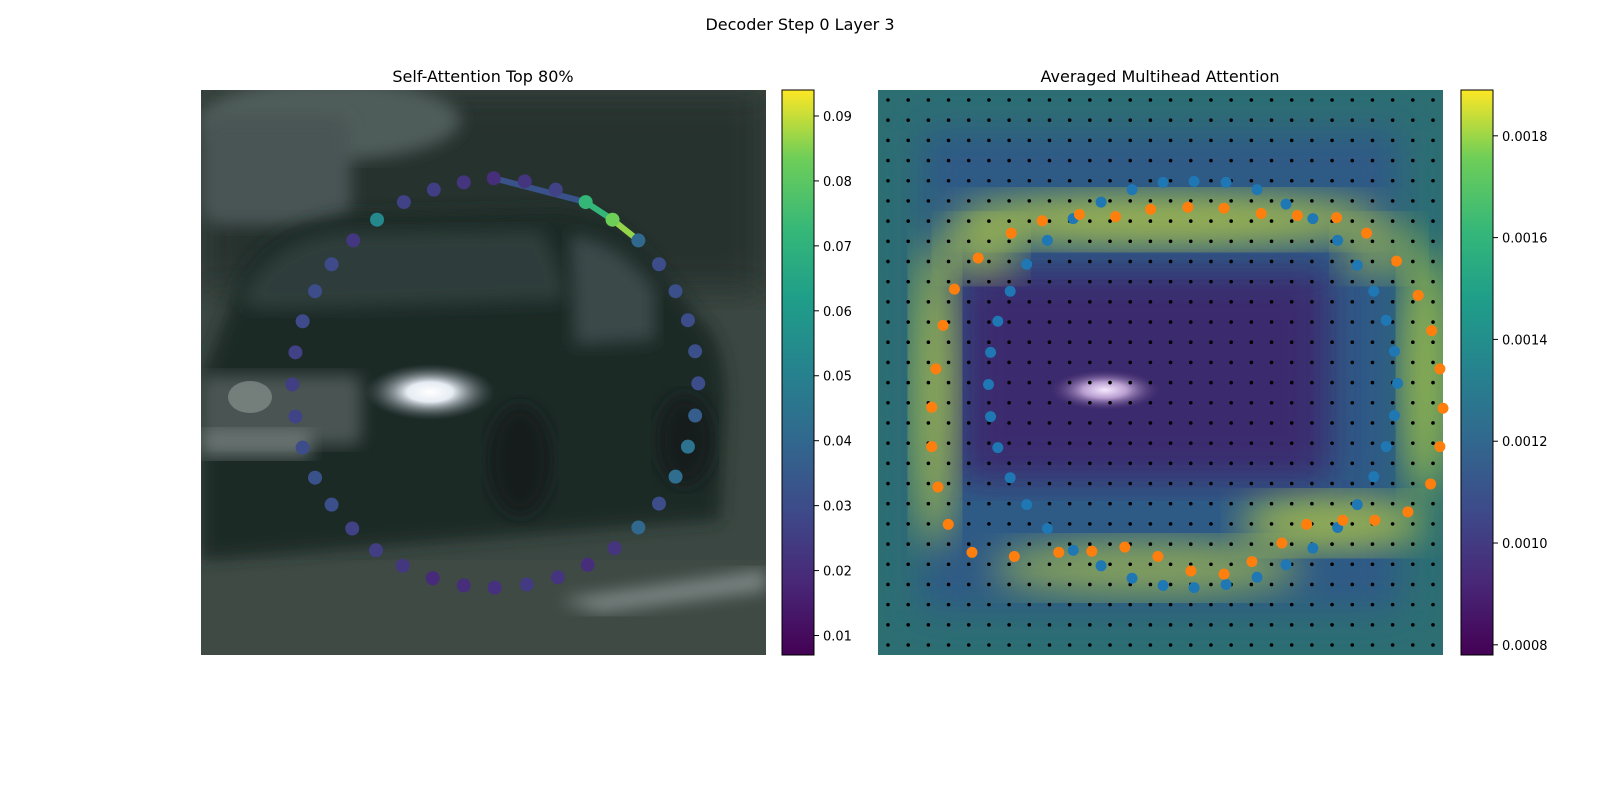 Image resolution: width=1600 pixels, height=800 pixels. Describe the element at coordinates (1525, 340) in the screenshot. I see `colorbar-tick-label: 0.0014` at that location.